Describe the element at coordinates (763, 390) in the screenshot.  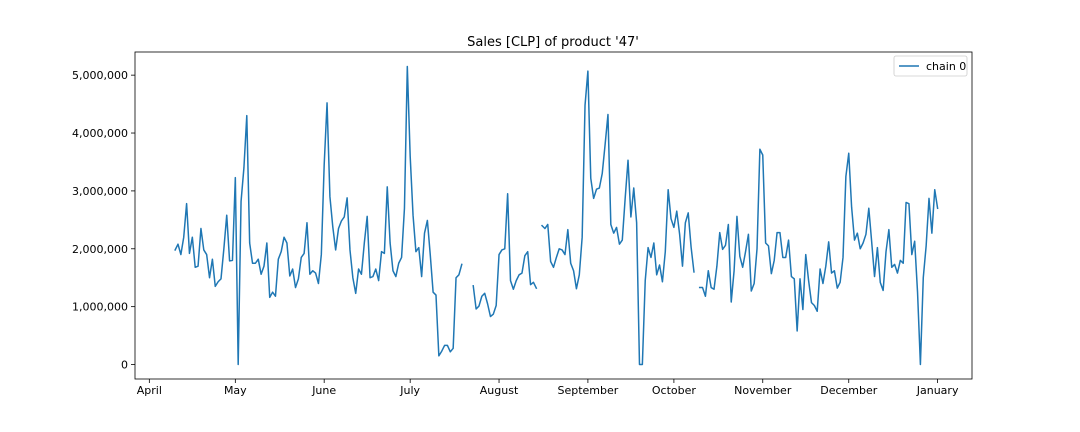
I see `x-tick-label: November` at that location.